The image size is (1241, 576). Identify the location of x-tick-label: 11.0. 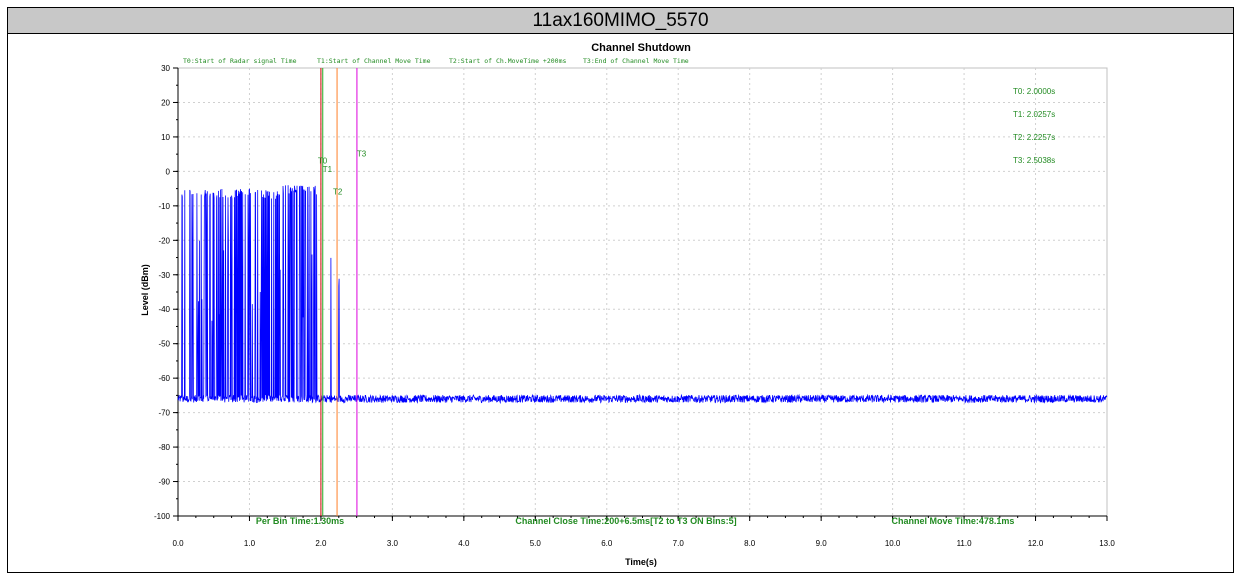
(965, 543).